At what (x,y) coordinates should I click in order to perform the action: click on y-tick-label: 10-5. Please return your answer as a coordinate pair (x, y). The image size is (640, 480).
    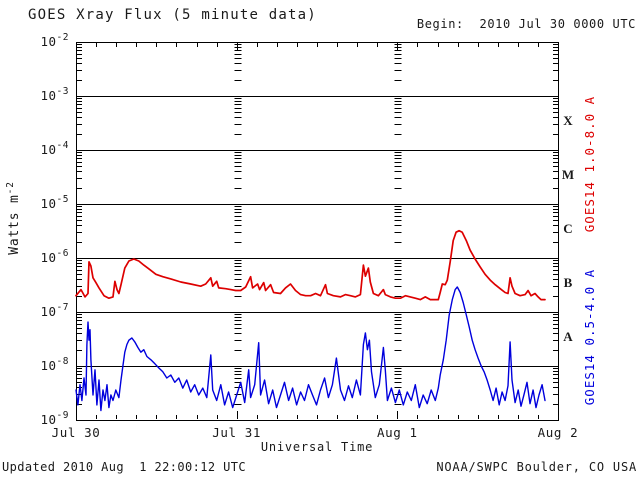
    Looking at the image, I should click on (54, 202).